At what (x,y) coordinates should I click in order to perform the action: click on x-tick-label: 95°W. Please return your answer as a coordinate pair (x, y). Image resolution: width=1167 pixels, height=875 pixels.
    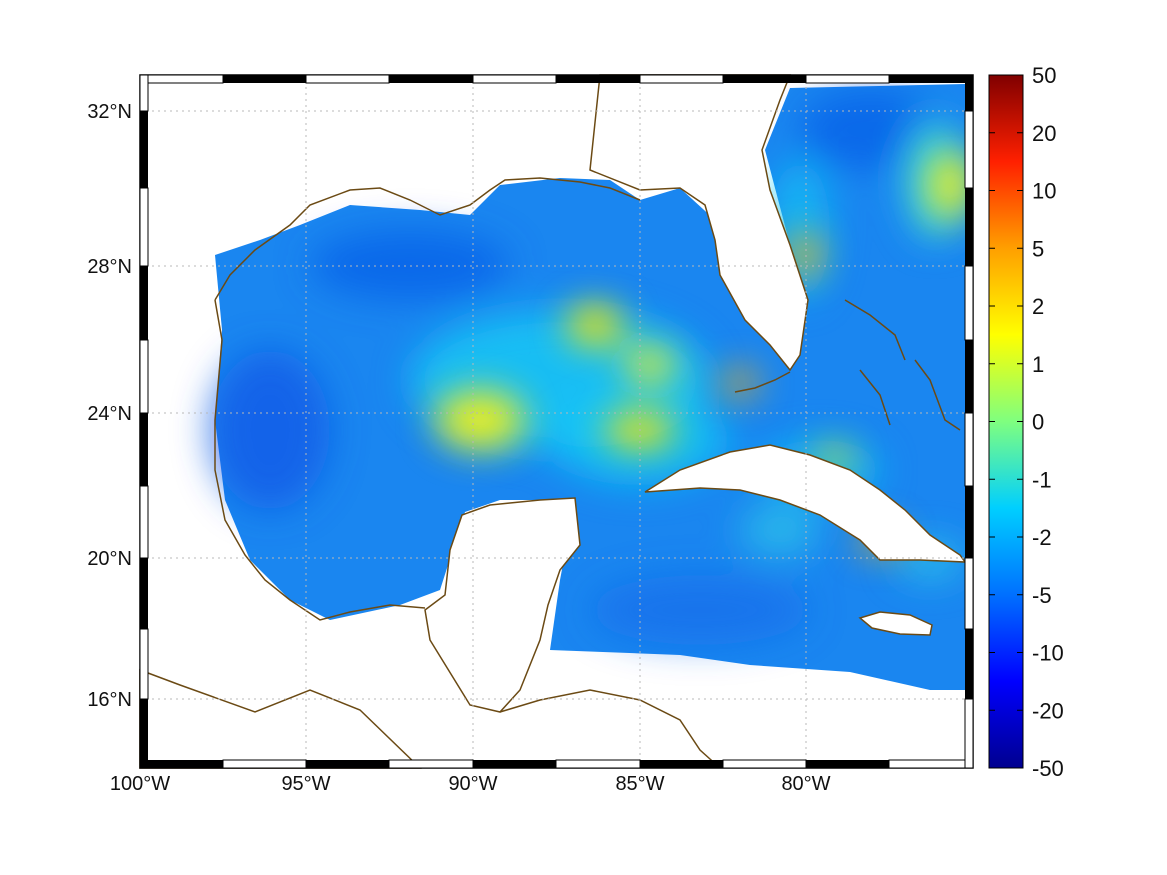
    Looking at the image, I should click on (305, 784).